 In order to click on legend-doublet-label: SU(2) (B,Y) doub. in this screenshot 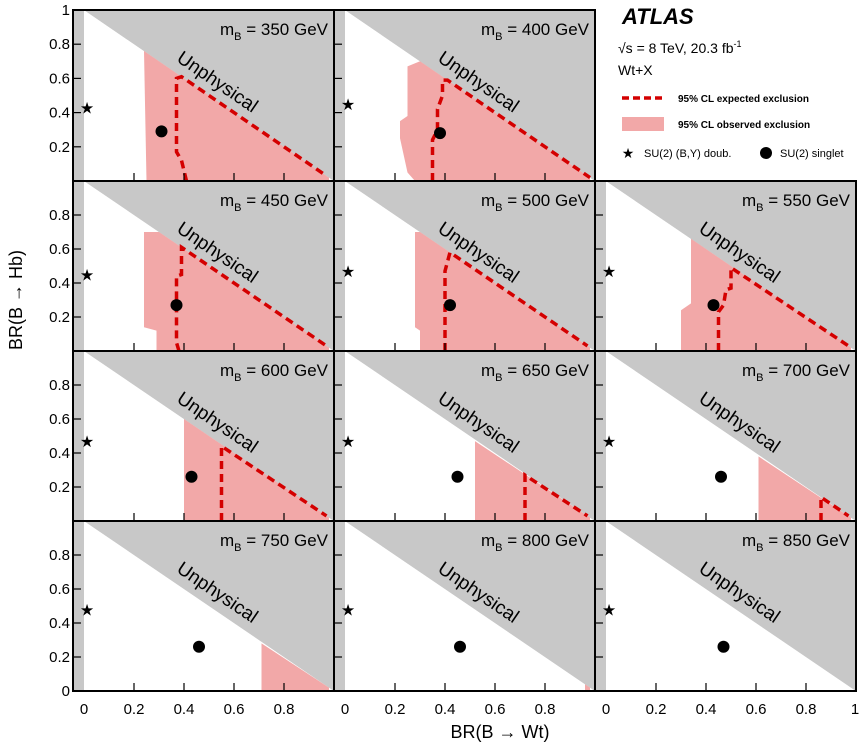, I will do `click(687, 154)`.